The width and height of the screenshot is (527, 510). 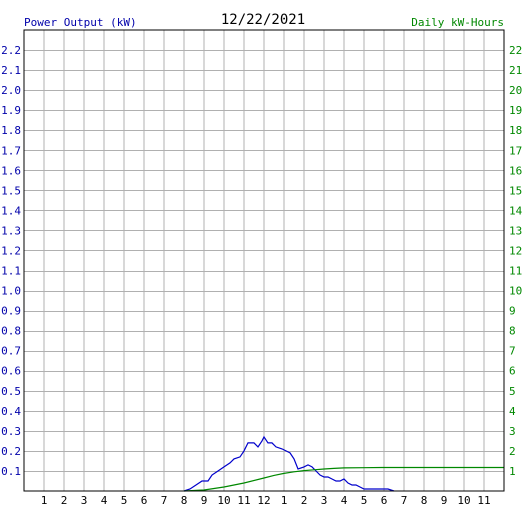 What do you see at coordinates (11, 90) in the screenshot?
I see `left-tick-label: 2.0` at bounding box center [11, 90].